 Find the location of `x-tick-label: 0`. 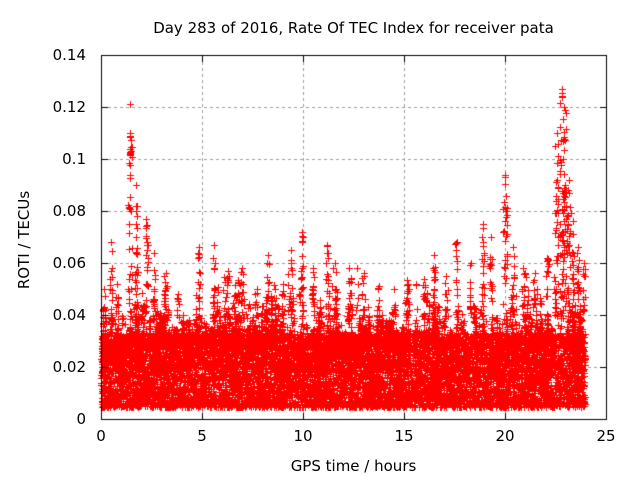

x-tick-label: 0 is located at coordinates (101, 436).